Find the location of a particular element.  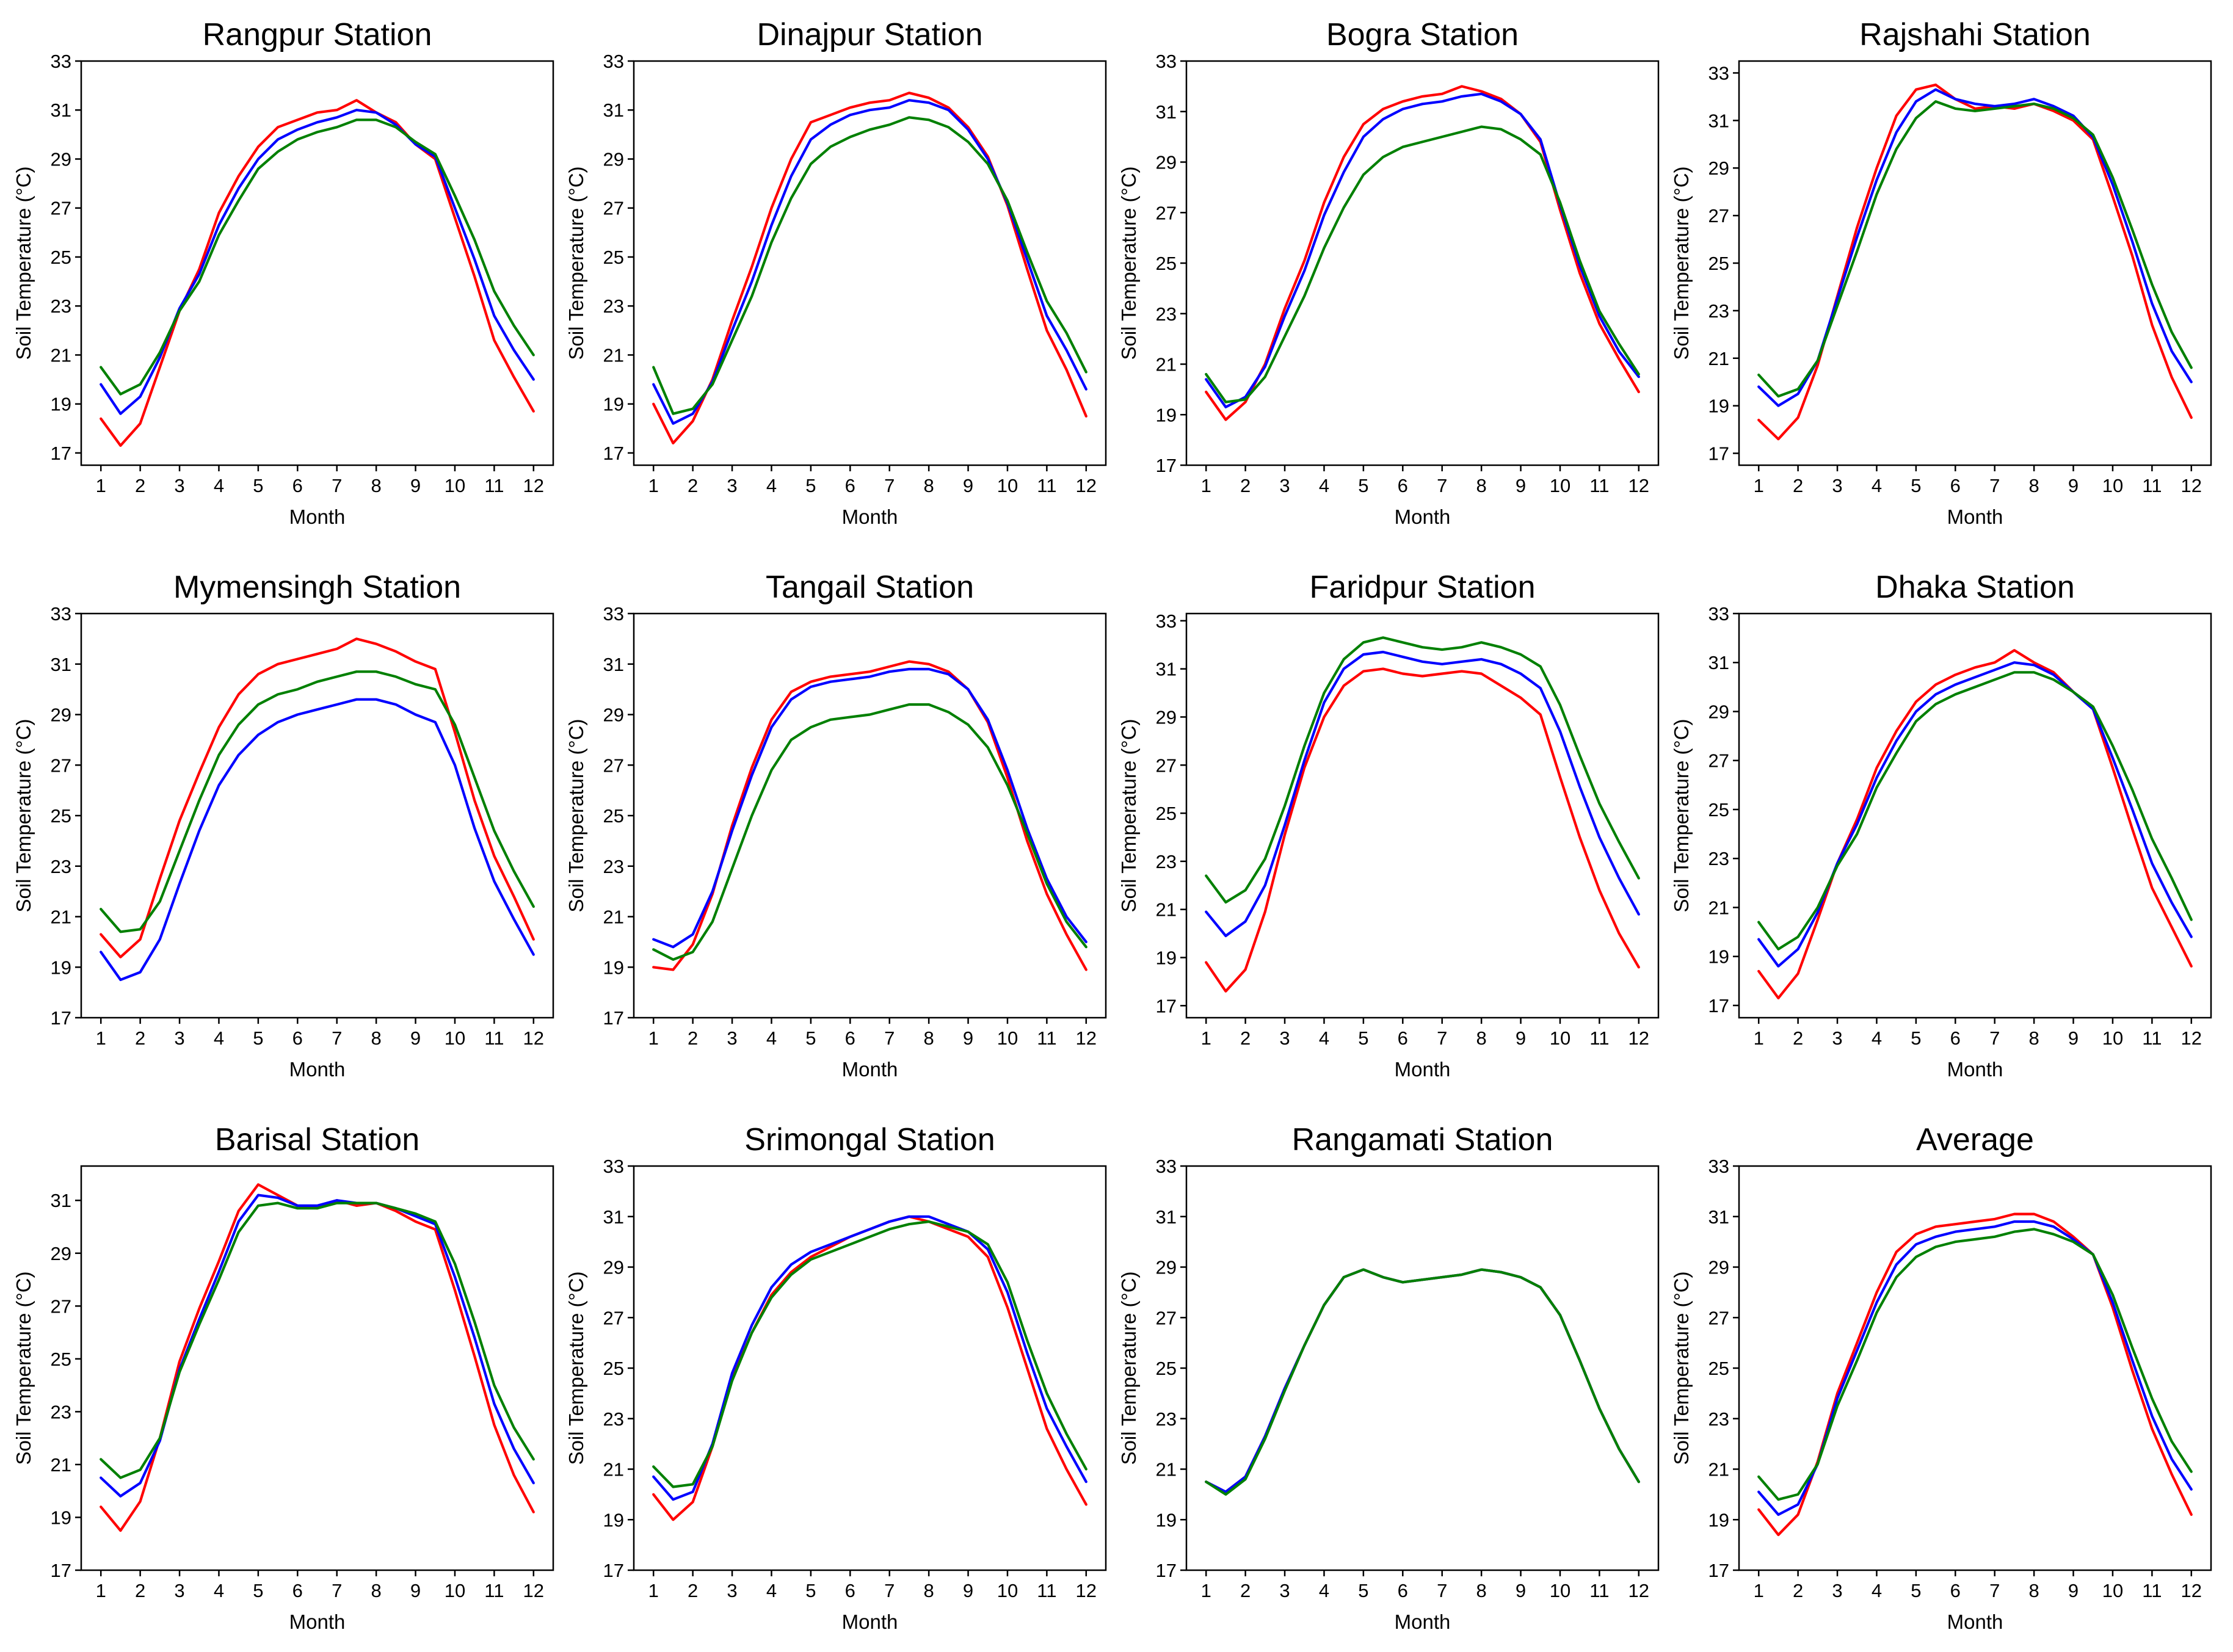

x-tick-label: 6 is located at coordinates (850, 1038).